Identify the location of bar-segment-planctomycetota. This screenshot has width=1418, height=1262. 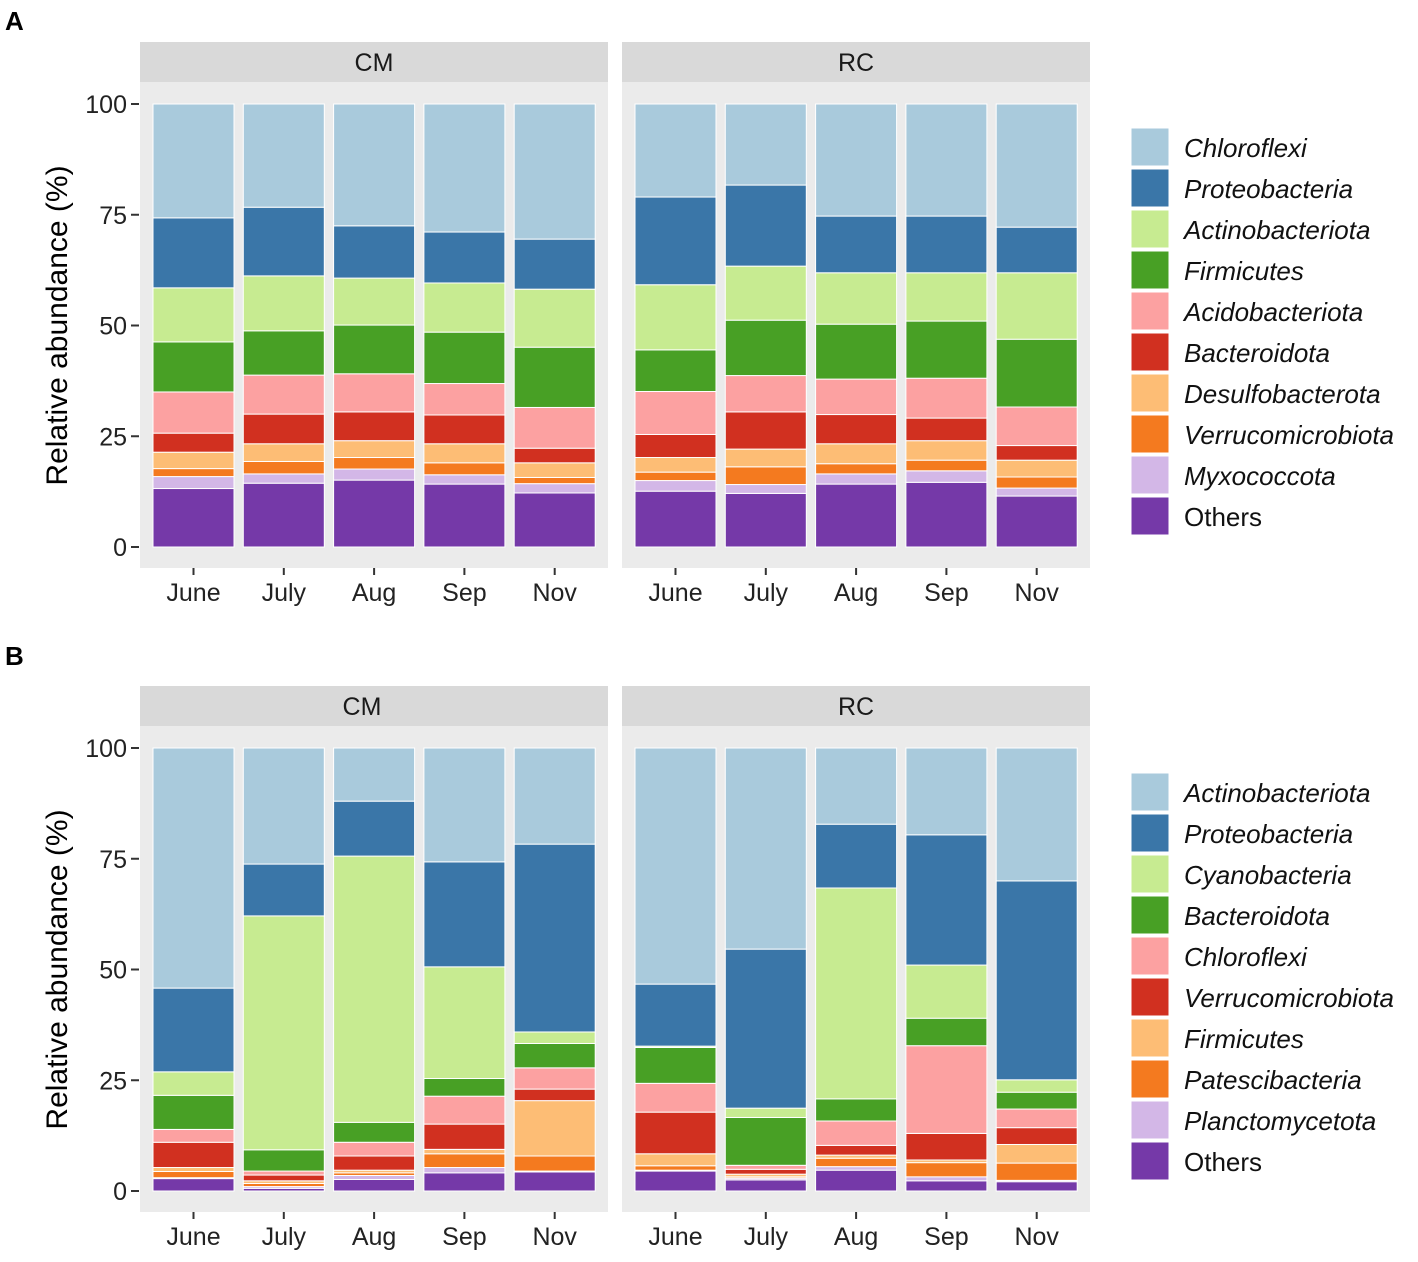
(946, 1179).